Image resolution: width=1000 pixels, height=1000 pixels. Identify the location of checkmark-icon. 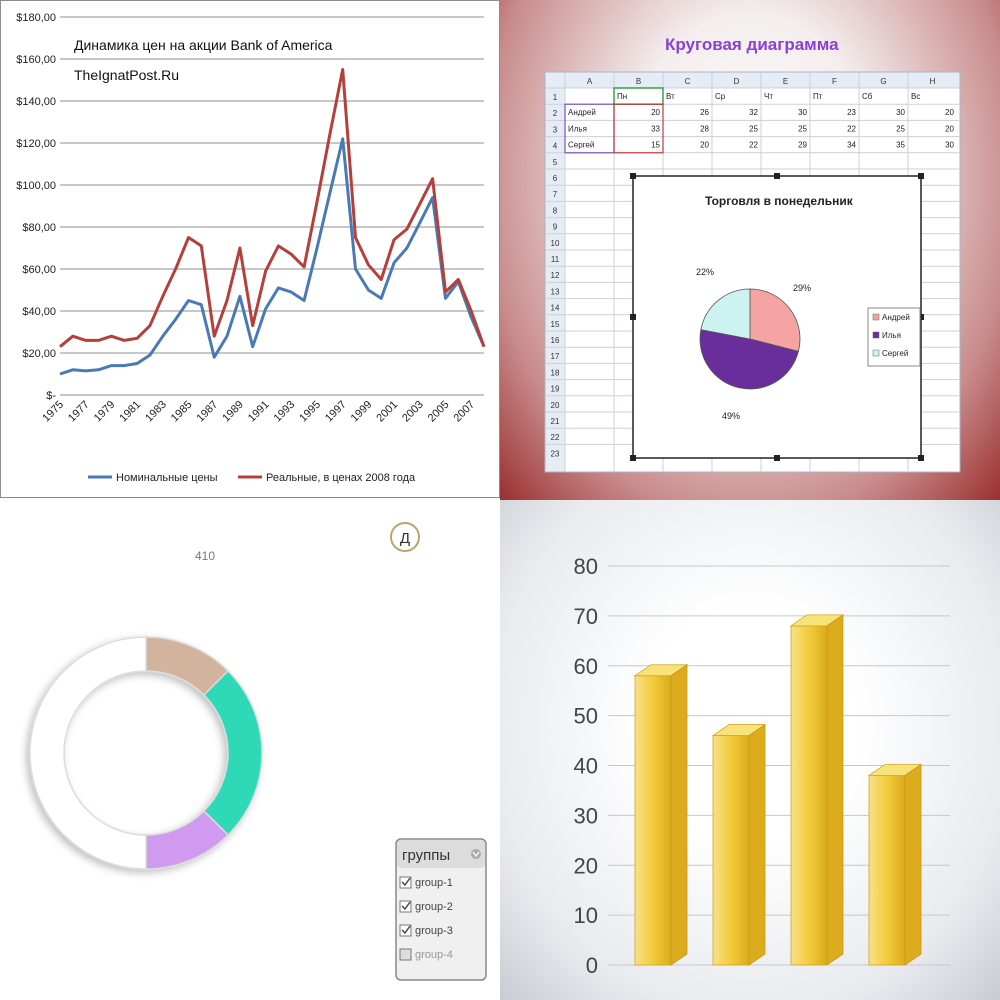
(406, 930).